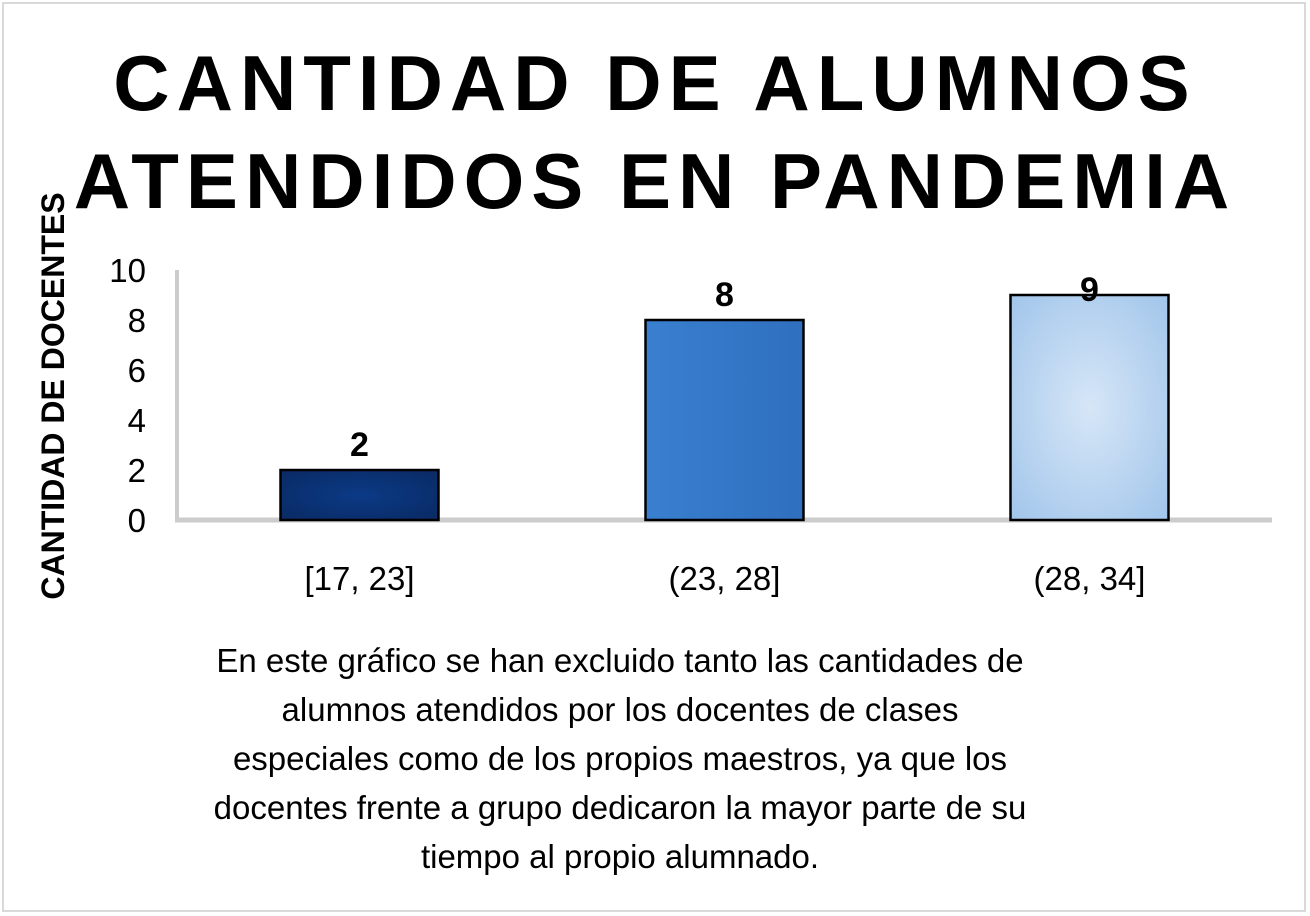  Describe the element at coordinates (137, 470) in the screenshot. I see `y-tick-label: 2` at that location.